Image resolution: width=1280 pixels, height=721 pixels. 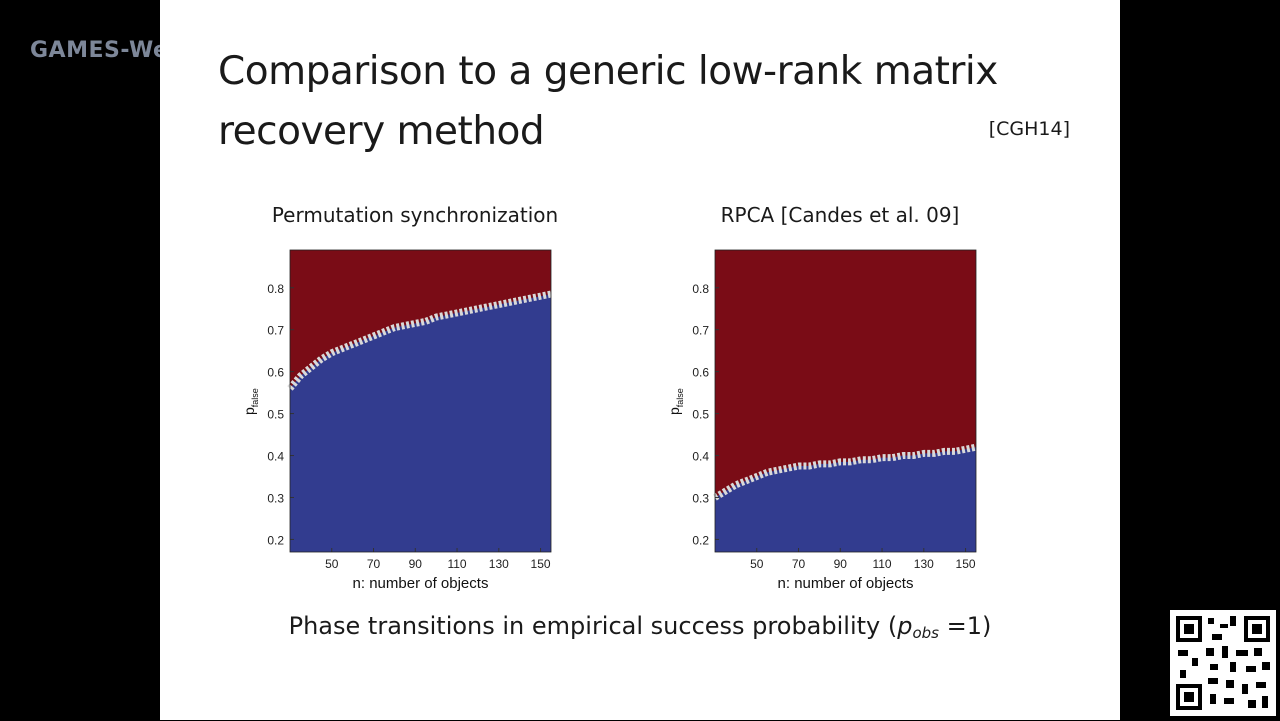 What do you see at coordinates (905, 626) in the screenshot?
I see `caption-variable: p` at bounding box center [905, 626].